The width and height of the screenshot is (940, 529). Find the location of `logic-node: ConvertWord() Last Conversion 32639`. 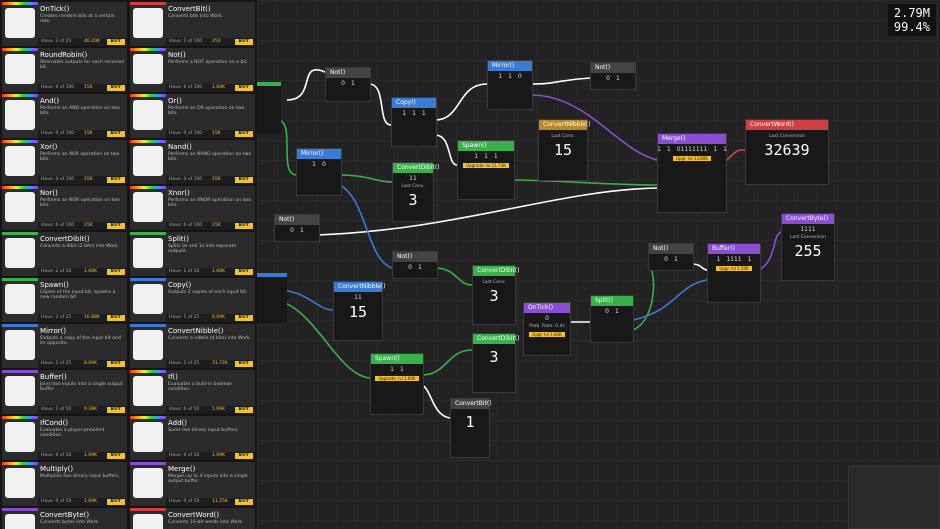

logic-node: ConvertWord() Last Conversion 32639 is located at coordinates (787, 152).